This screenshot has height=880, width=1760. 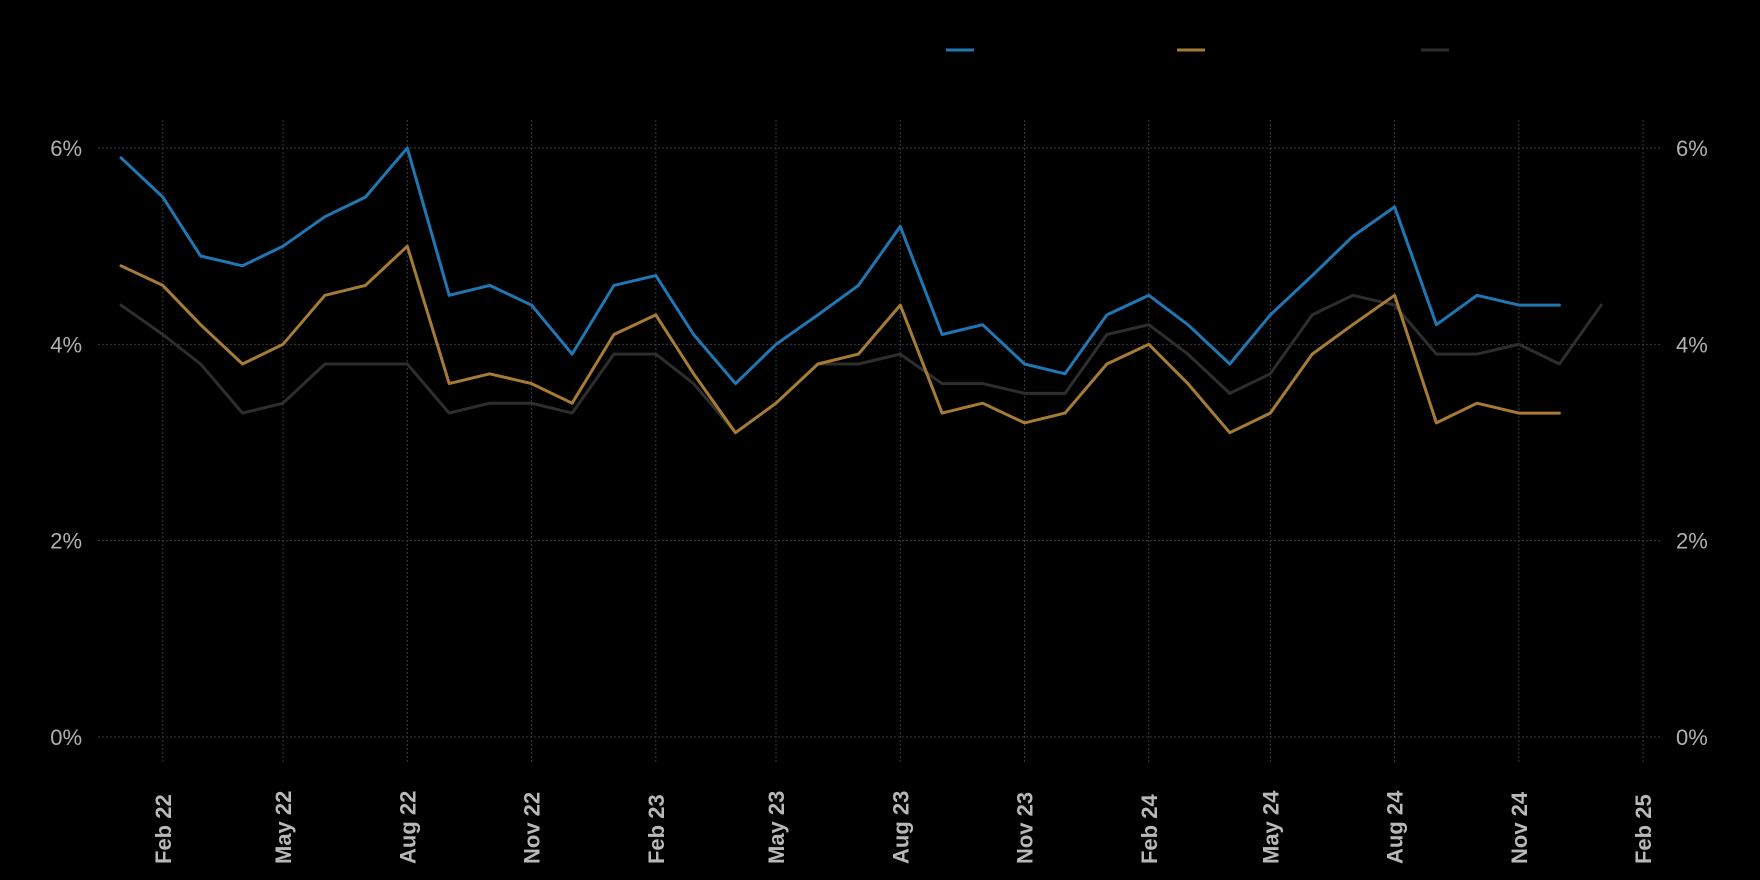 What do you see at coordinates (66, 148) in the screenshot?
I see `y-tick-label-left: 6%` at bounding box center [66, 148].